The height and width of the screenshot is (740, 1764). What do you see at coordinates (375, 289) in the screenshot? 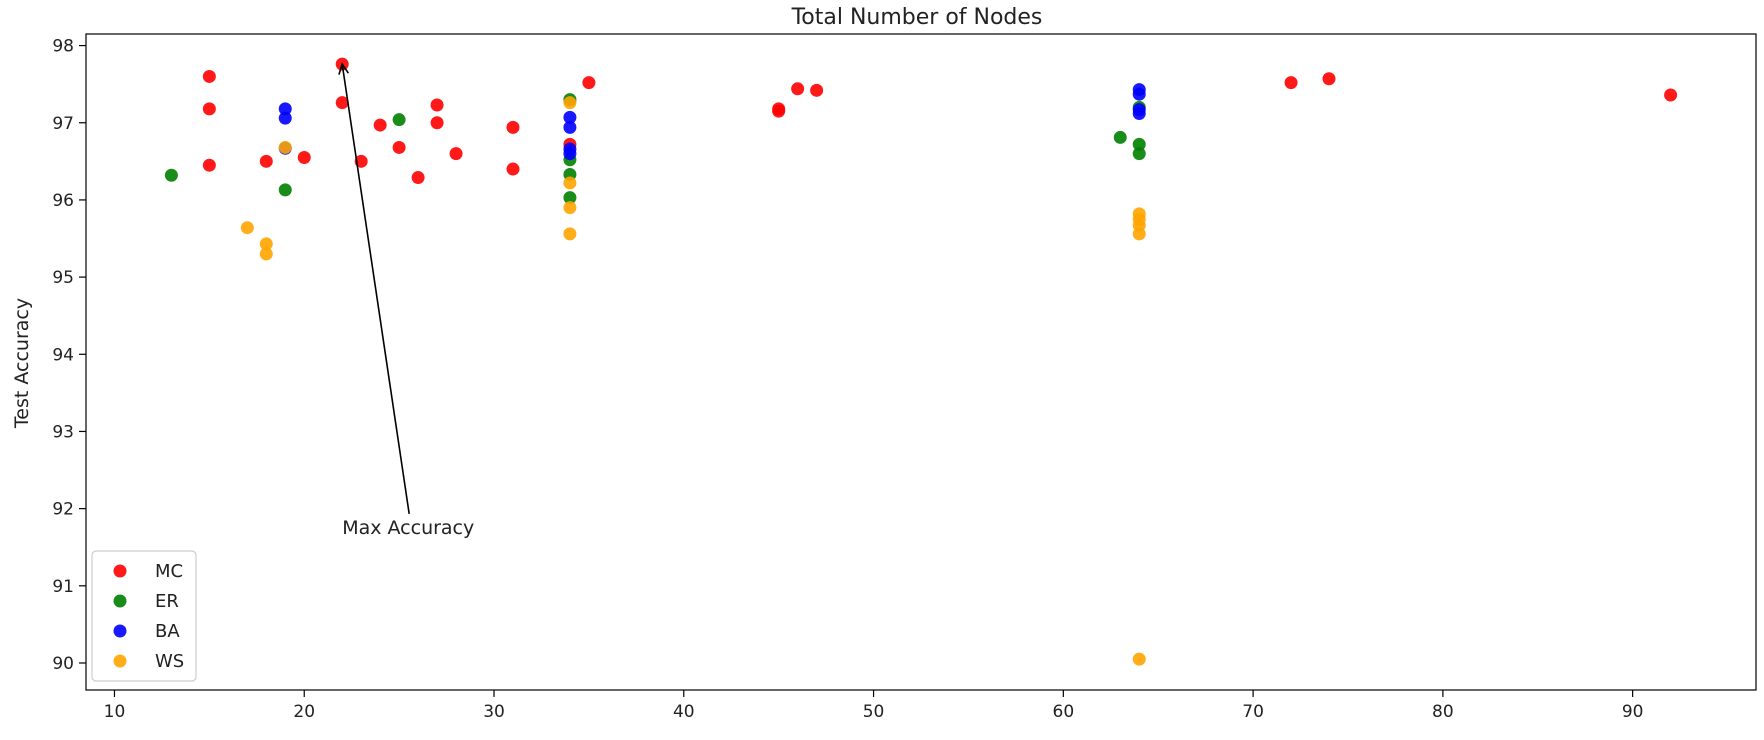
I see `annotation-arrow` at bounding box center [375, 289].